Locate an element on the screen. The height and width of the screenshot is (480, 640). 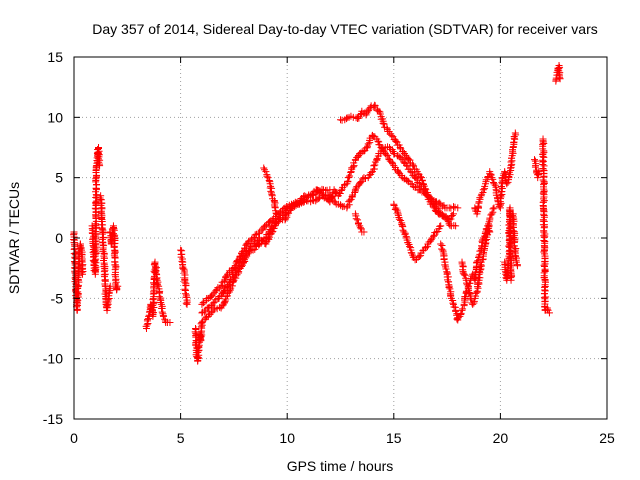
x-axis-label: GPS time / hours is located at coordinates (340, 466).